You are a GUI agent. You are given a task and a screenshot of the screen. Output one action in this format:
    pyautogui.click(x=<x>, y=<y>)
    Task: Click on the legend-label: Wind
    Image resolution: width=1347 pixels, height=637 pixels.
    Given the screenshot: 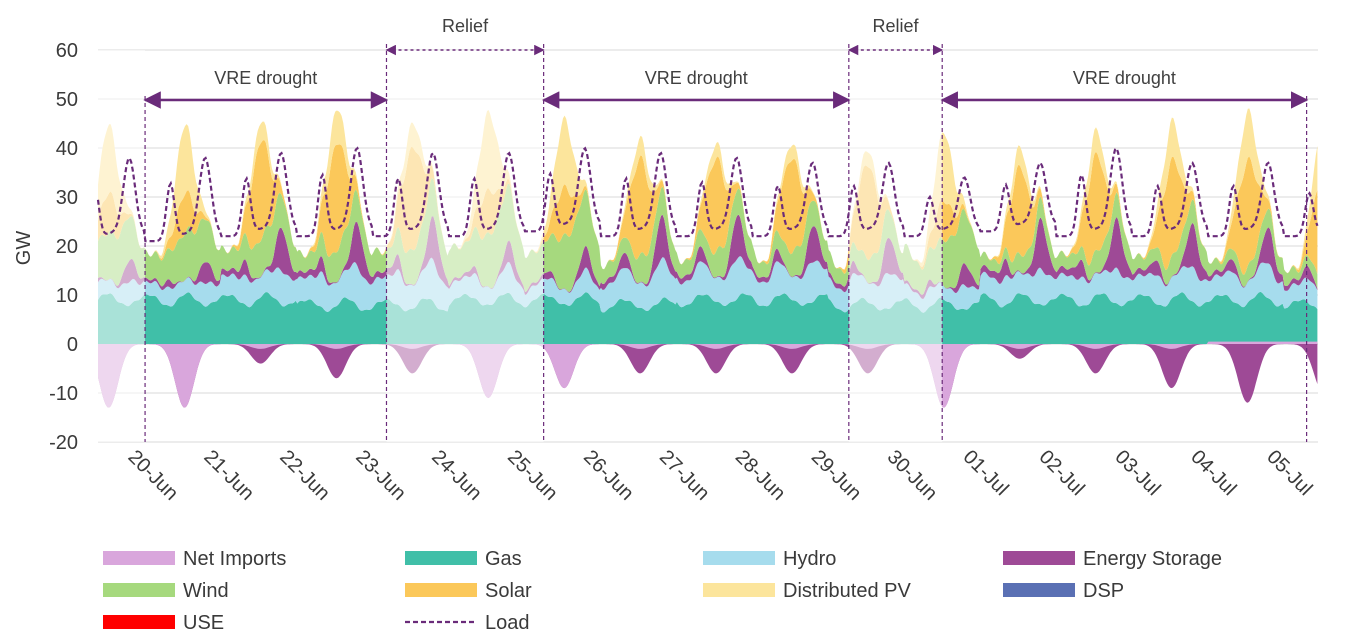 What is the action you would take?
    pyautogui.click(x=206, y=591)
    